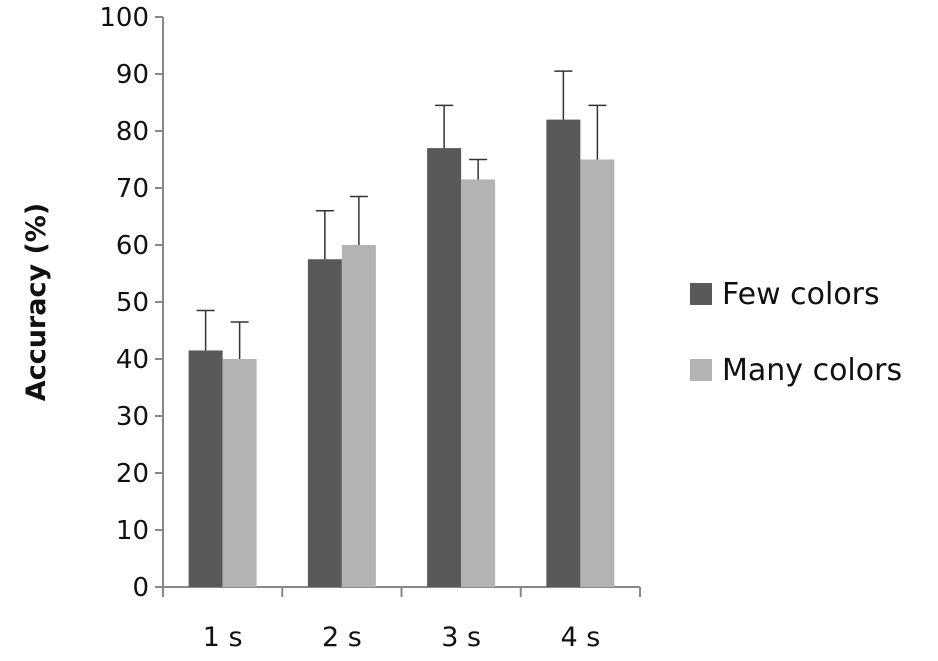  What do you see at coordinates (801, 294) in the screenshot?
I see `legend-label: Few colors` at bounding box center [801, 294].